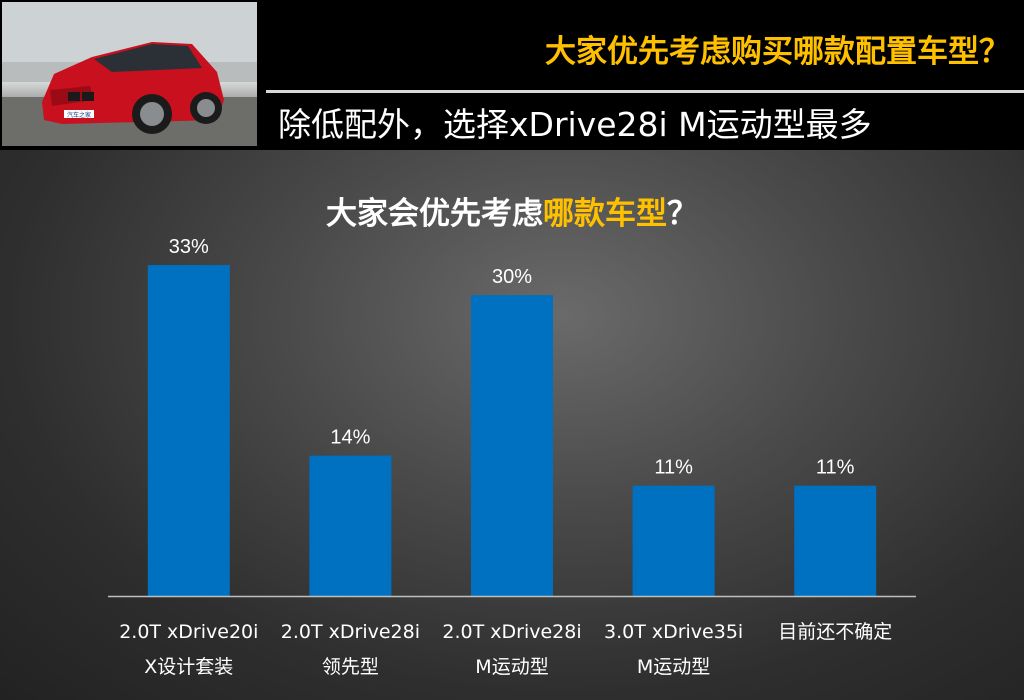 This screenshot has width=1024, height=700. Describe the element at coordinates (189, 247) in the screenshot. I see `value-label-1: 33%` at that location.